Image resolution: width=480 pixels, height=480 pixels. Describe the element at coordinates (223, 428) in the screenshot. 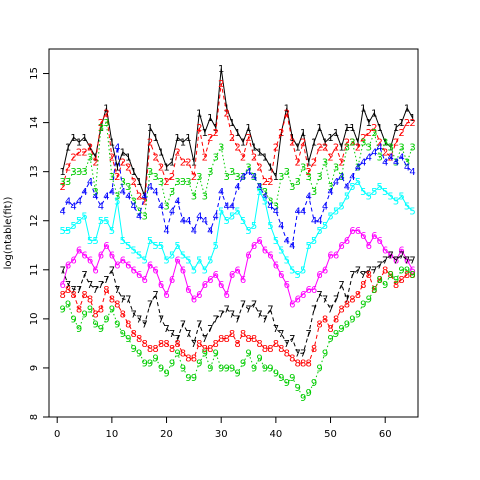

I see `x-axis: 0 10 20 30 40 50 60` at that location.